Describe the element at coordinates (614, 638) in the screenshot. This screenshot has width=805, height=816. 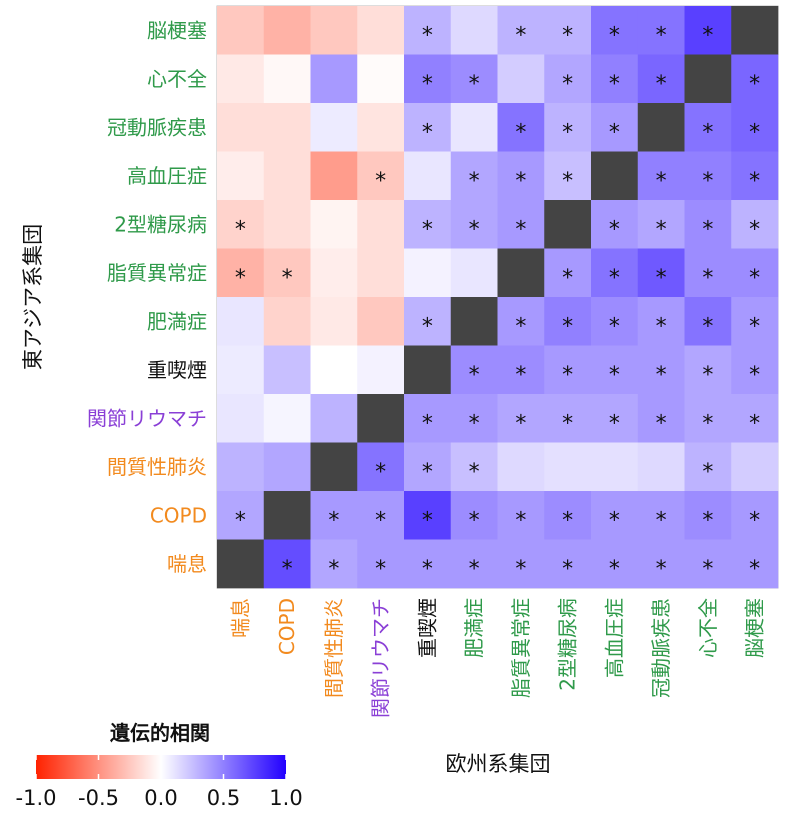
I see `x-tick-label: 高血圧症` at that location.